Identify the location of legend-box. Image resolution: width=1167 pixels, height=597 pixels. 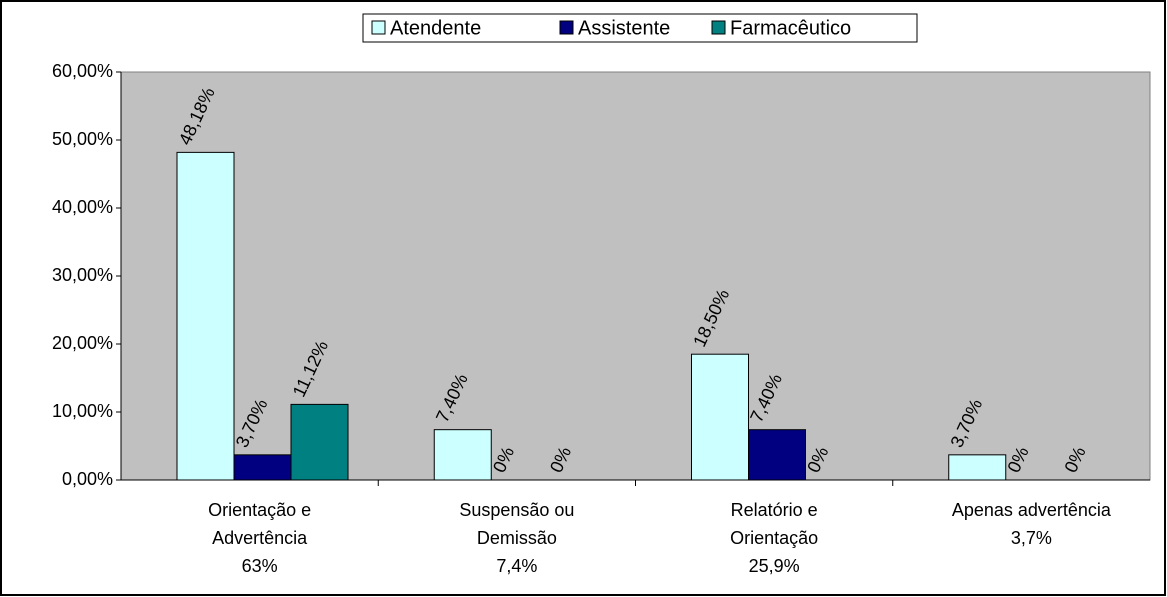
(640, 28).